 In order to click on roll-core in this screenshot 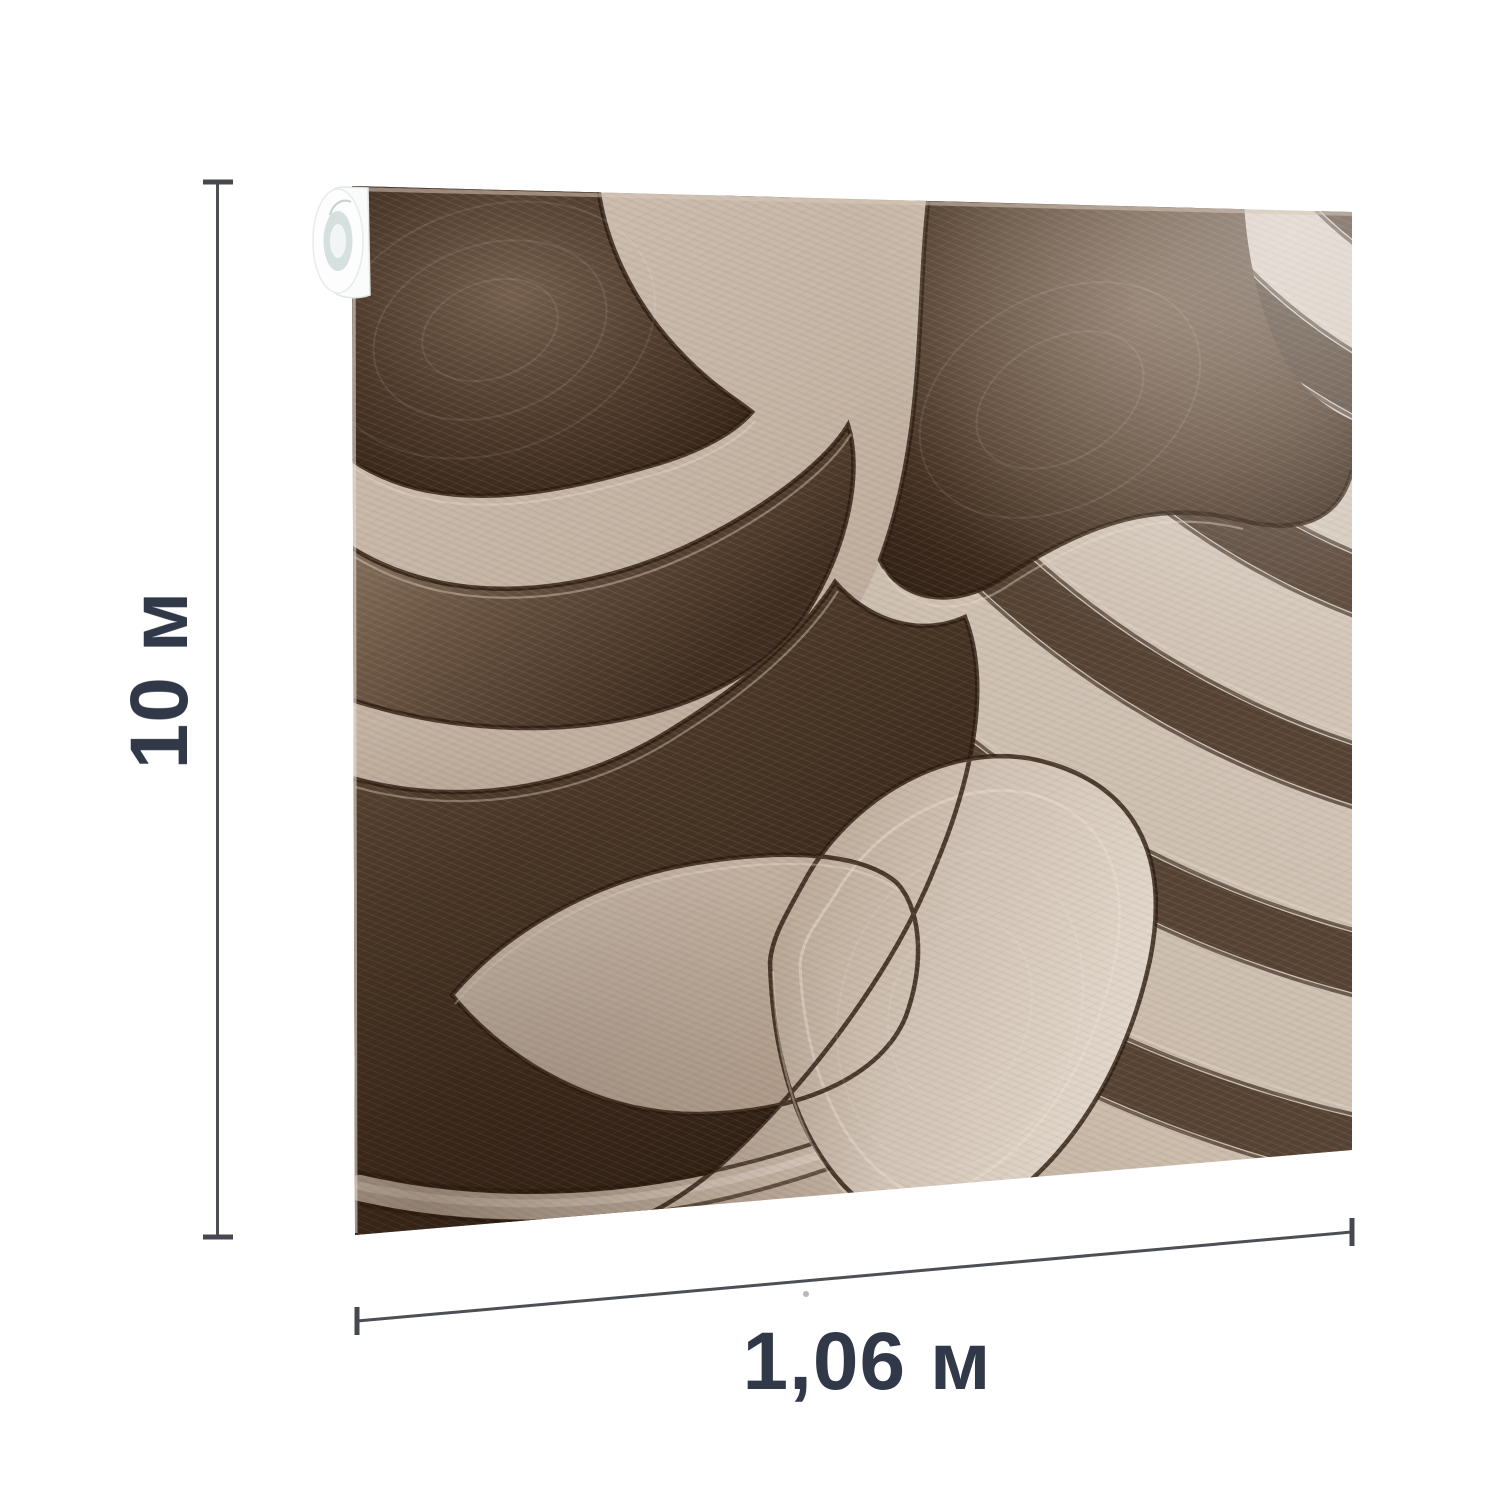, I will do `click(341, 242)`.